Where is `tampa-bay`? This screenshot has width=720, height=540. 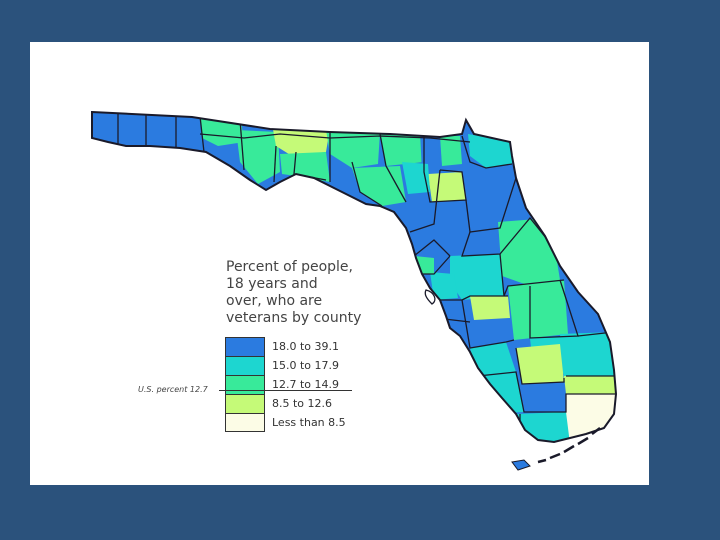 tampa-bay is located at coordinates (430, 297).